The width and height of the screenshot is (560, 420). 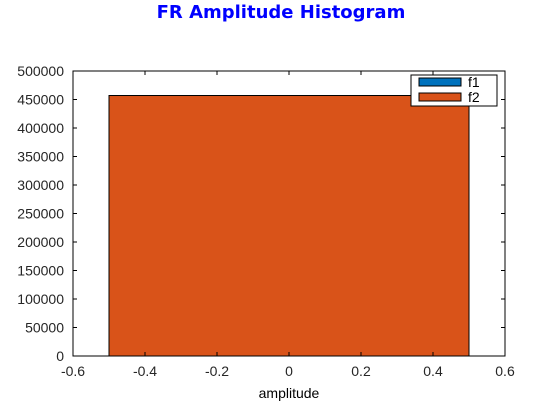 I want to click on x-tick-label: -0.2, so click(x=217, y=371).